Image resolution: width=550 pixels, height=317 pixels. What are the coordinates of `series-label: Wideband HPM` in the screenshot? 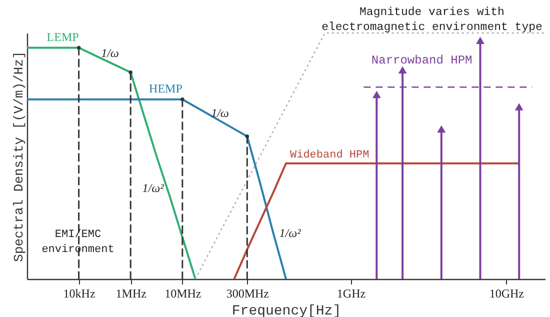 It's located at (330, 155).